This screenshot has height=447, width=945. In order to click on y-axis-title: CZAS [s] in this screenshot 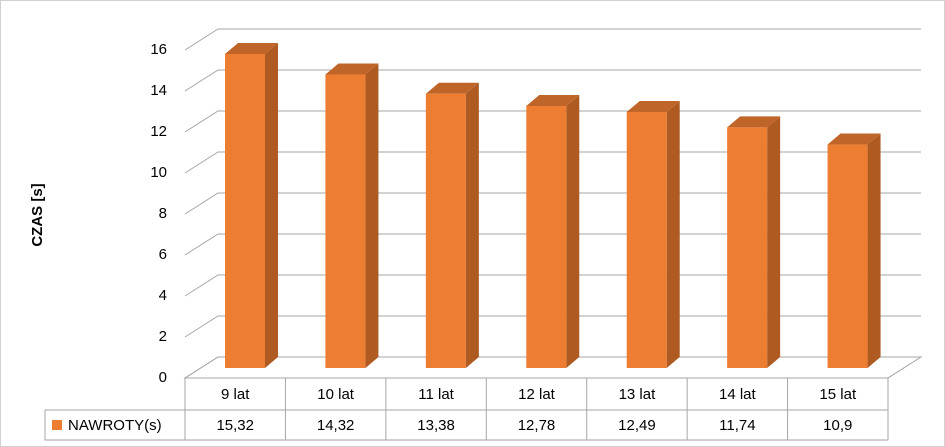, I will do `click(37, 214)`.